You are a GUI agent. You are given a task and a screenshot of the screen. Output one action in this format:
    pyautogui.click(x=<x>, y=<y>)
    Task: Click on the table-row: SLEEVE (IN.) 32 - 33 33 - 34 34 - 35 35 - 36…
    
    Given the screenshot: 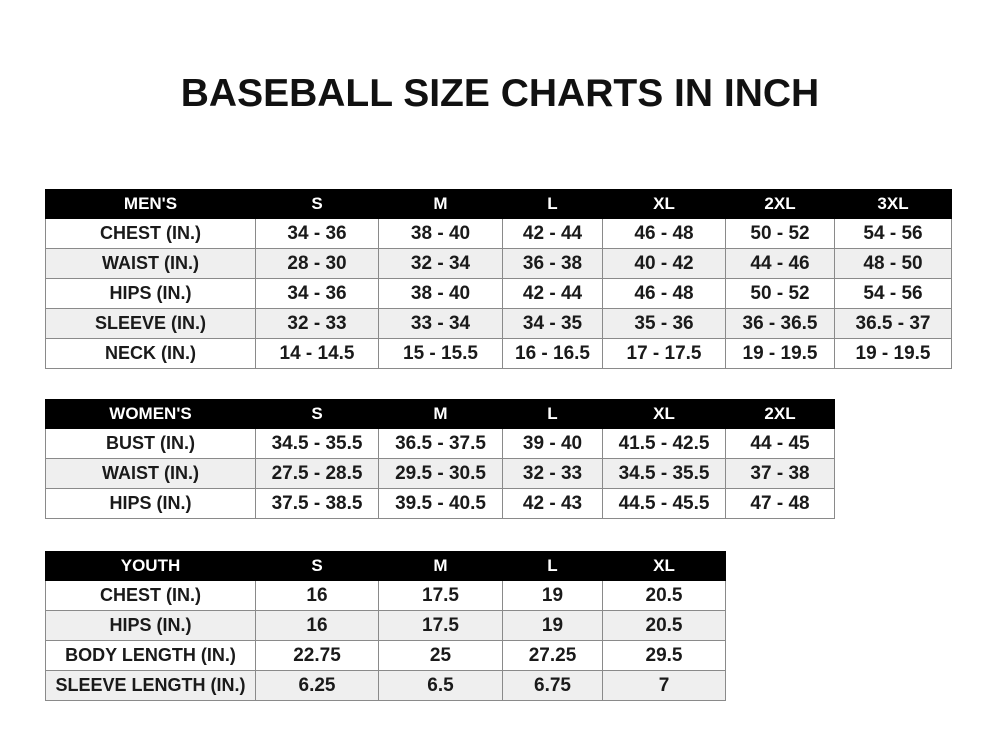 What is the action you would take?
    pyautogui.click(x=498, y=323)
    